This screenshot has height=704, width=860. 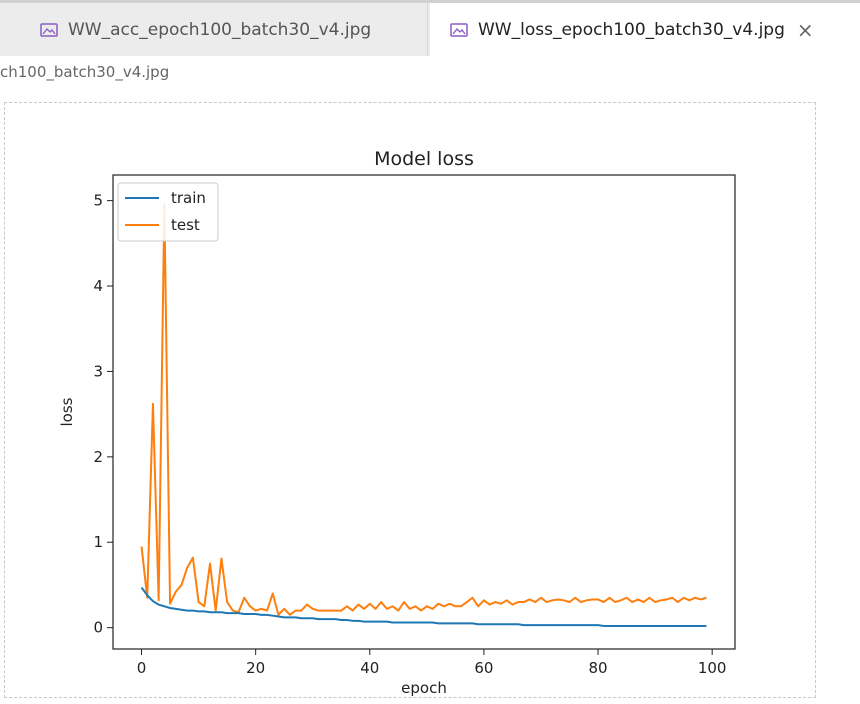 I want to click on y-tick-label: 1, so click(x=98, y=542).